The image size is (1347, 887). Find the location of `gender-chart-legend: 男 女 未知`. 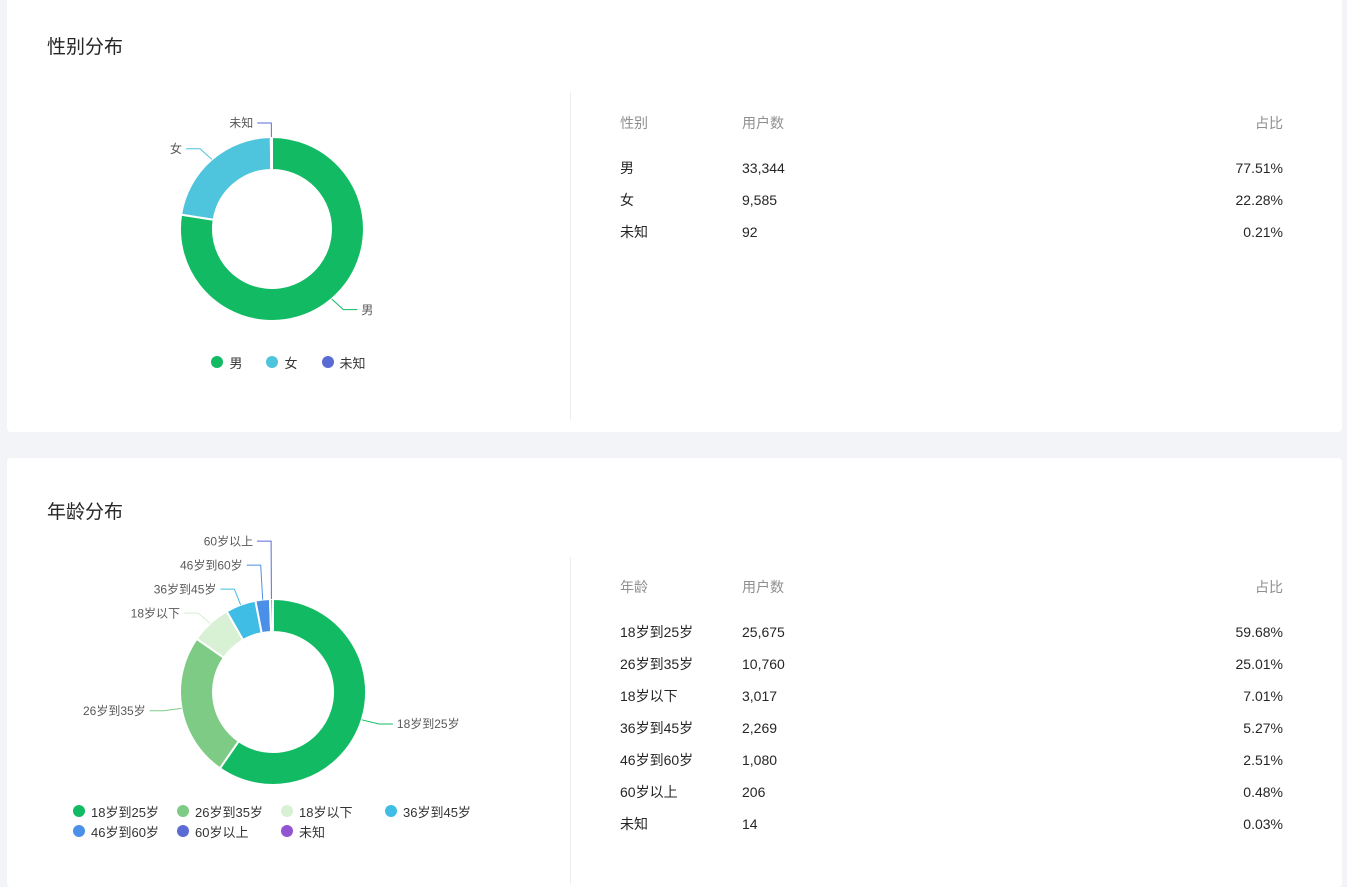

gender-chart-legend: 男 女 未知 is located at coordinates (288, 362).